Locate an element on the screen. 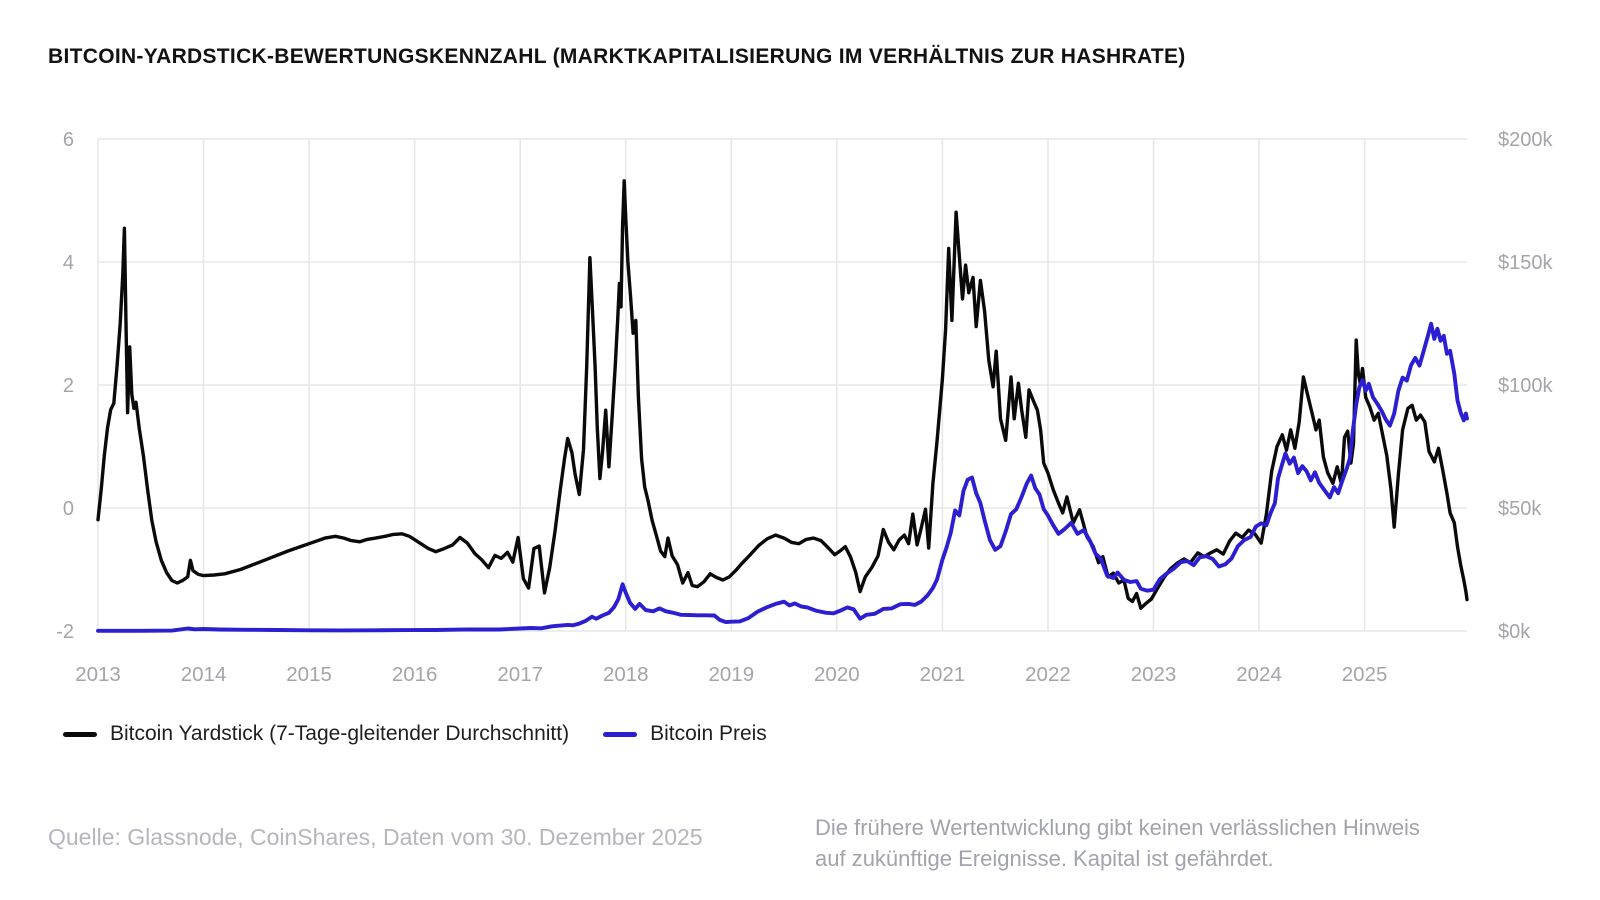 The image size is (1600, 900). legend-item-price: Bitcoin Preis is located at coordinates (685, 734).